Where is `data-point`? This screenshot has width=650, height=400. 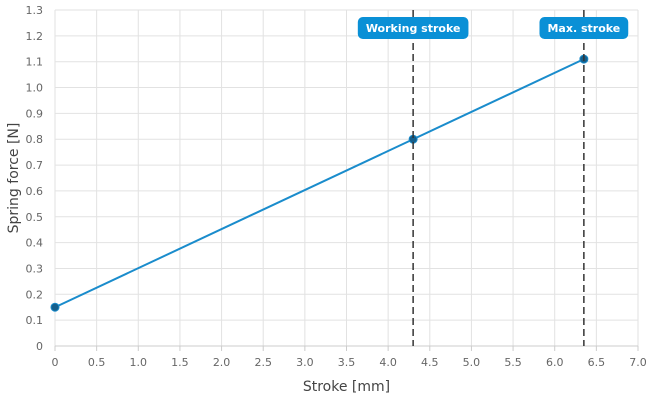
data-point is located at coordinates (55, 307).